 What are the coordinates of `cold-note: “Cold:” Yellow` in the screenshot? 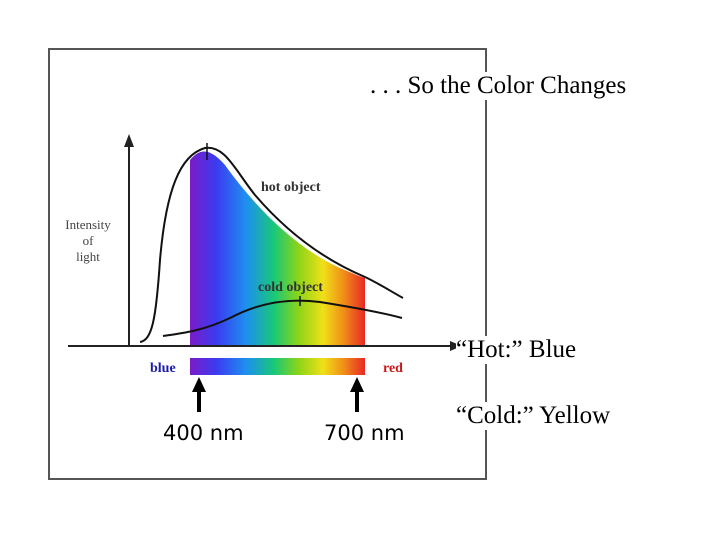 It's located at (533, 416).